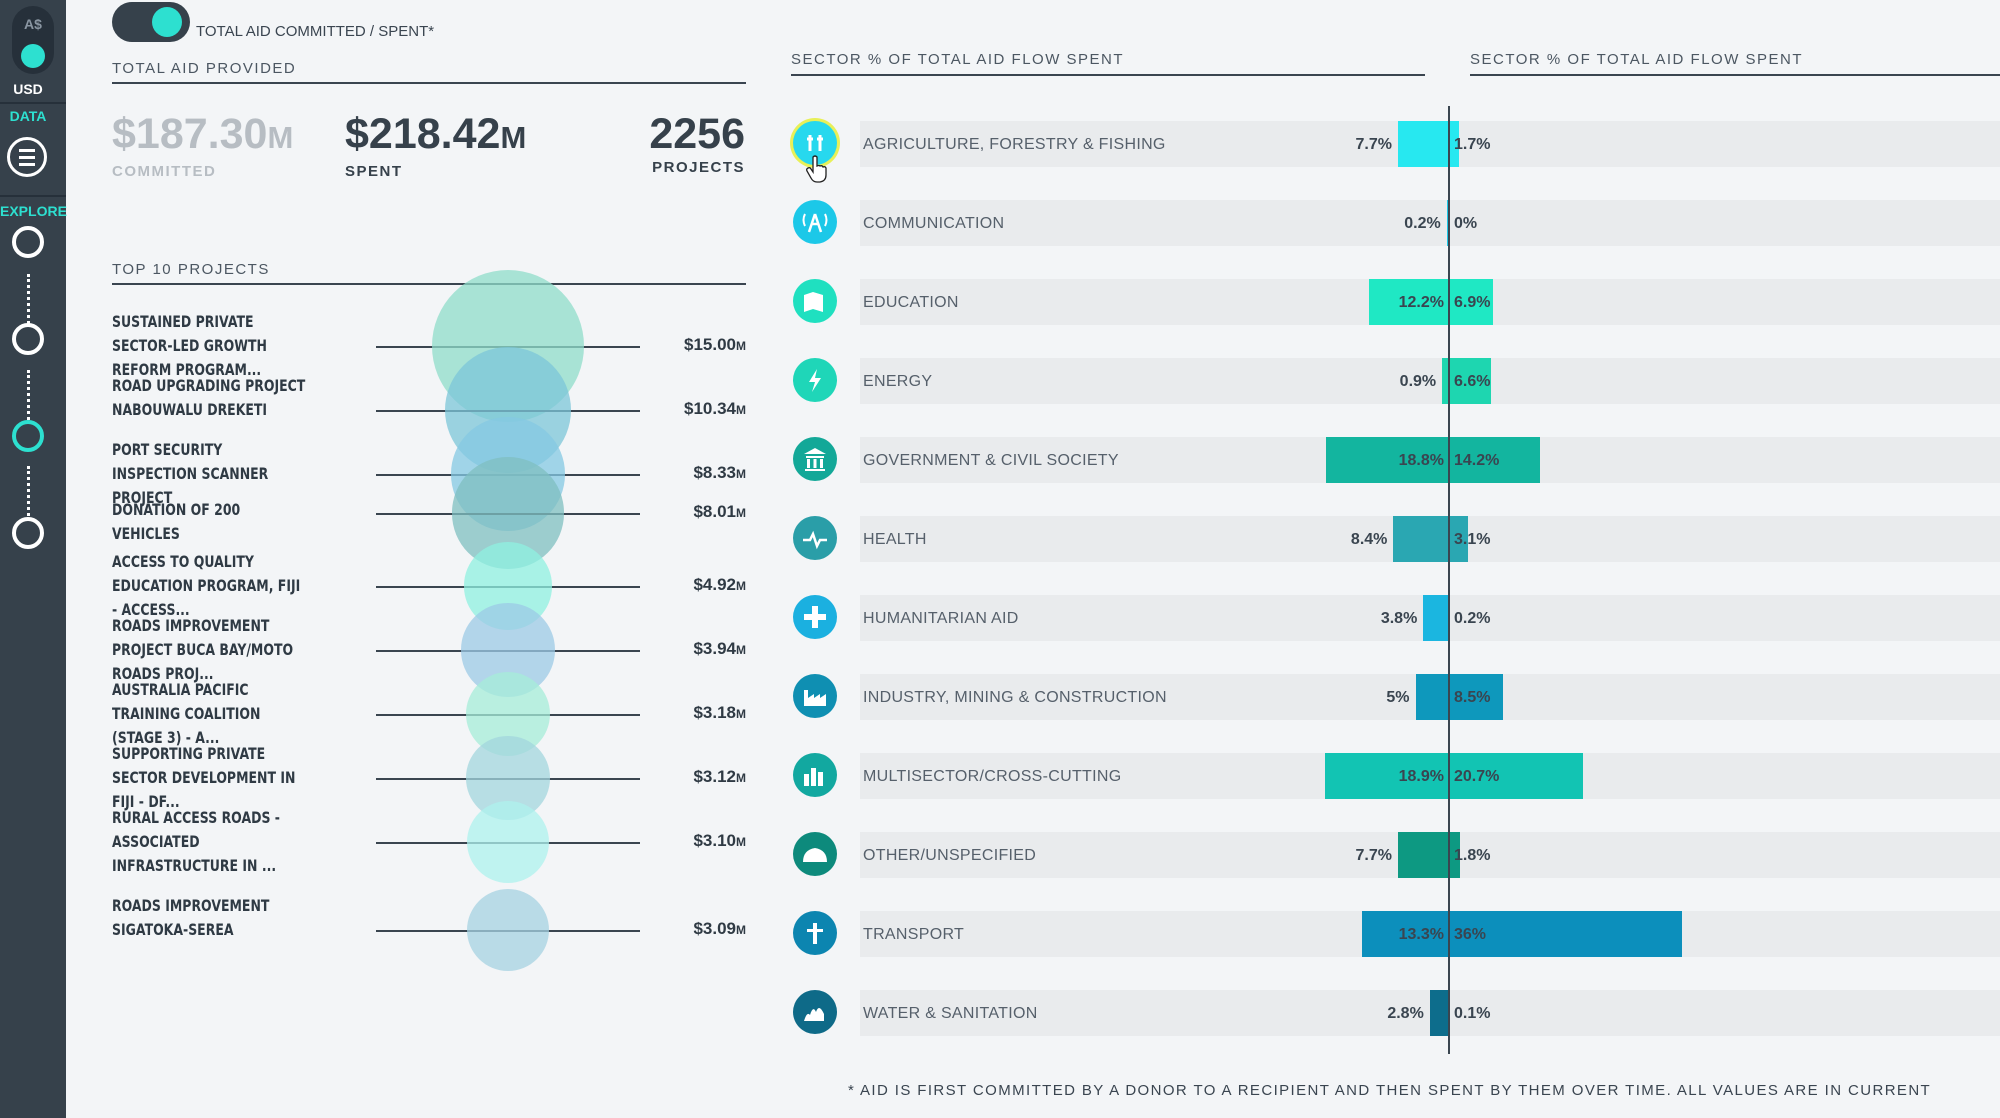  Describe the element at coordinates (191, 917) in the screenshot. I see `project-name: ROADS IMPROVEMENT SIGATOKA-SEREA` at that location.